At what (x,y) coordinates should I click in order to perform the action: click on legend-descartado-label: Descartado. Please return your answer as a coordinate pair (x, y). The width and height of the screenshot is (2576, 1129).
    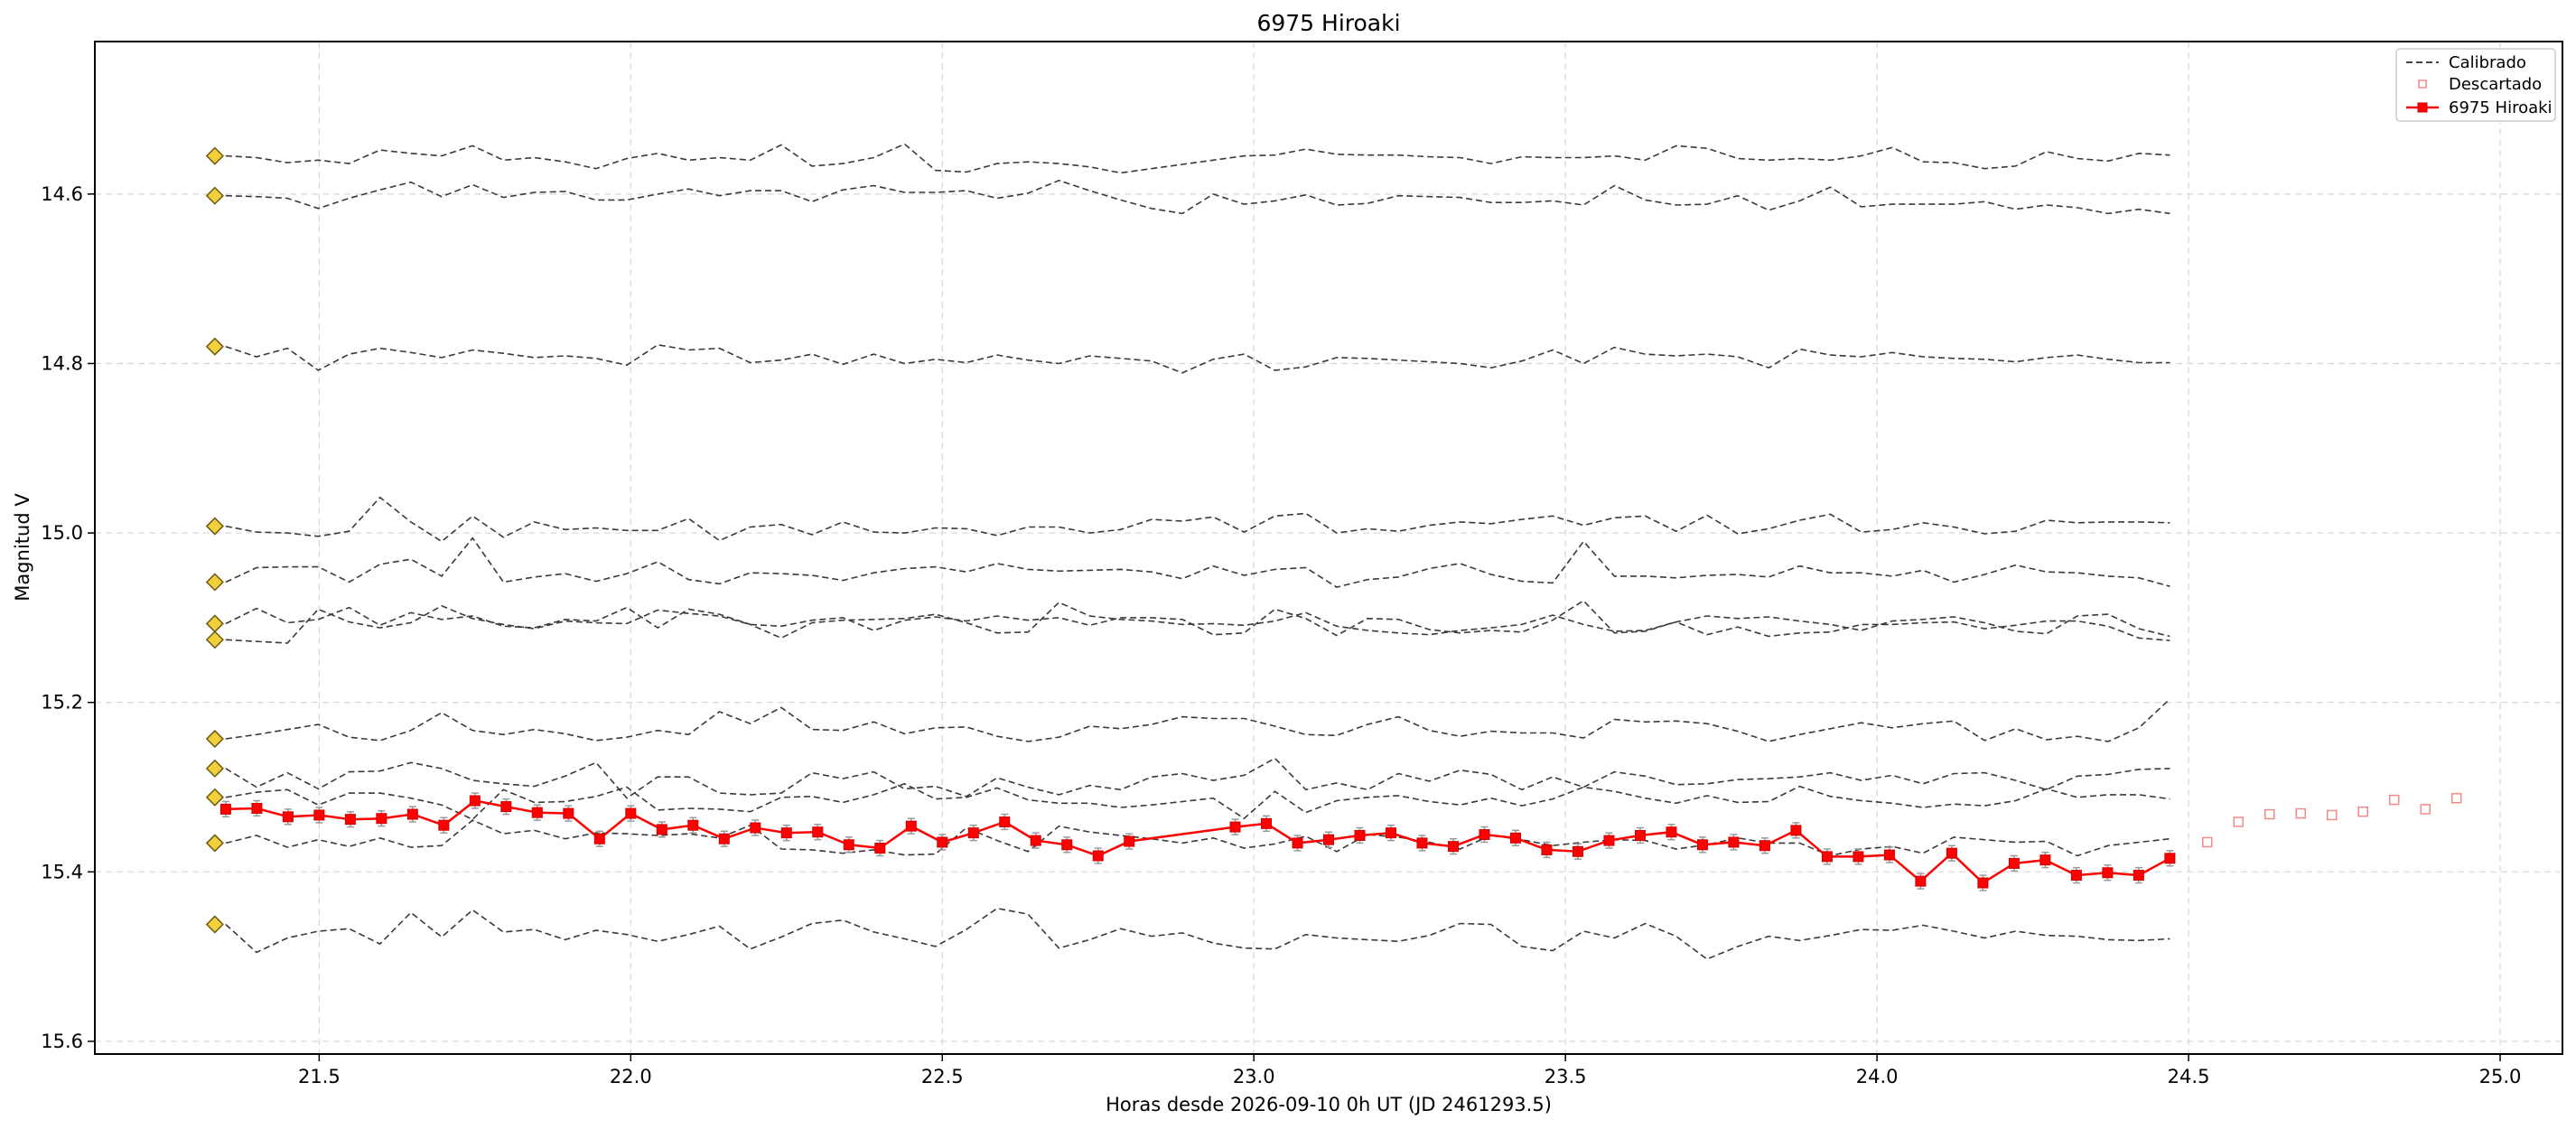
    Looking at the image, I should click on (2495, 84).